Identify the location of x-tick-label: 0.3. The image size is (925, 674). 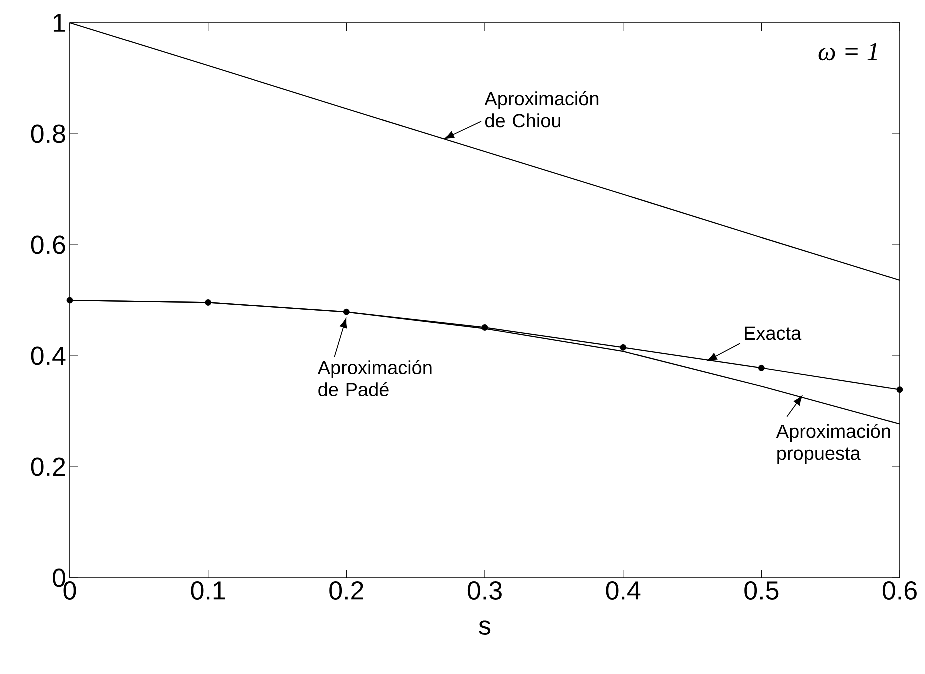
(485, 591).